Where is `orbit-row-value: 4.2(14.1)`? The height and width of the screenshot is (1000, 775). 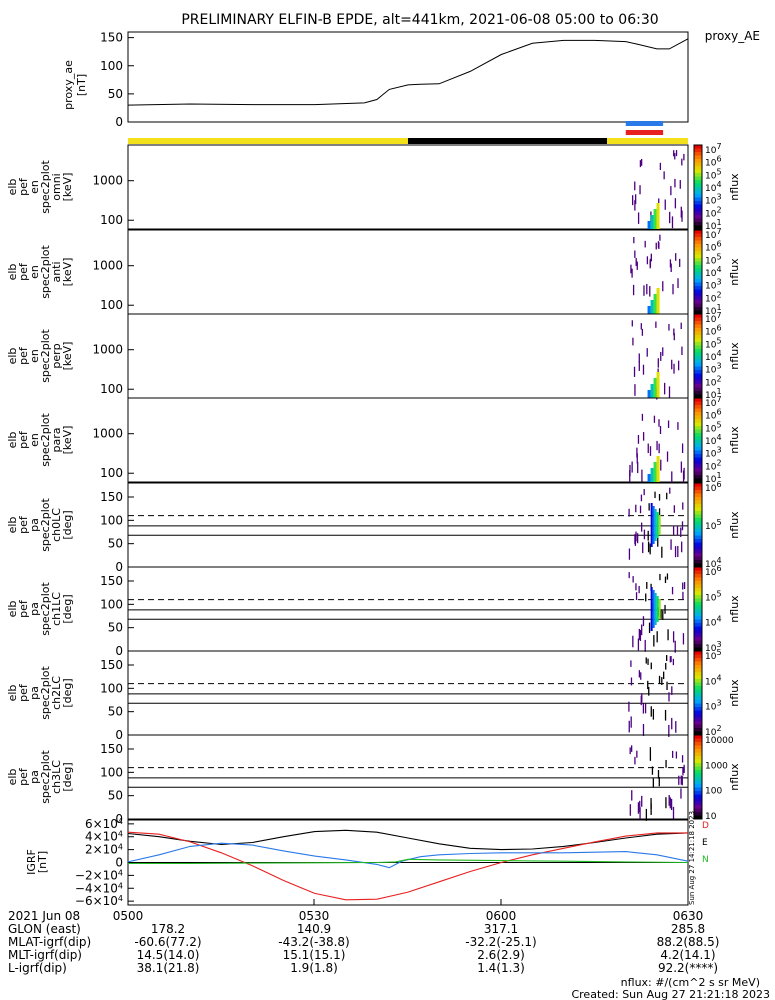
orbit-row-value: 4.2(14.1) is located at coordinates (687, 955).